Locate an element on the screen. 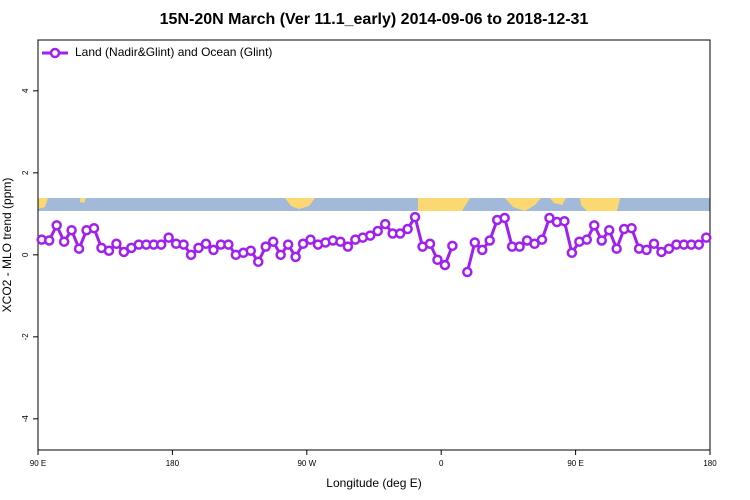  y-tick-label: -4 is located at coordinates (25, 419).